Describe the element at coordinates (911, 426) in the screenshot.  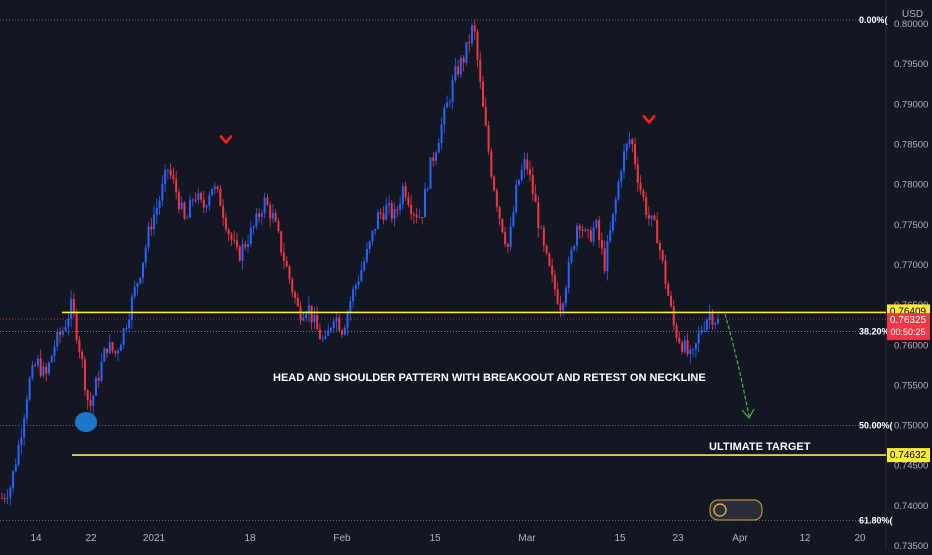
I see `price-tick-label: 0.75000` at that location.